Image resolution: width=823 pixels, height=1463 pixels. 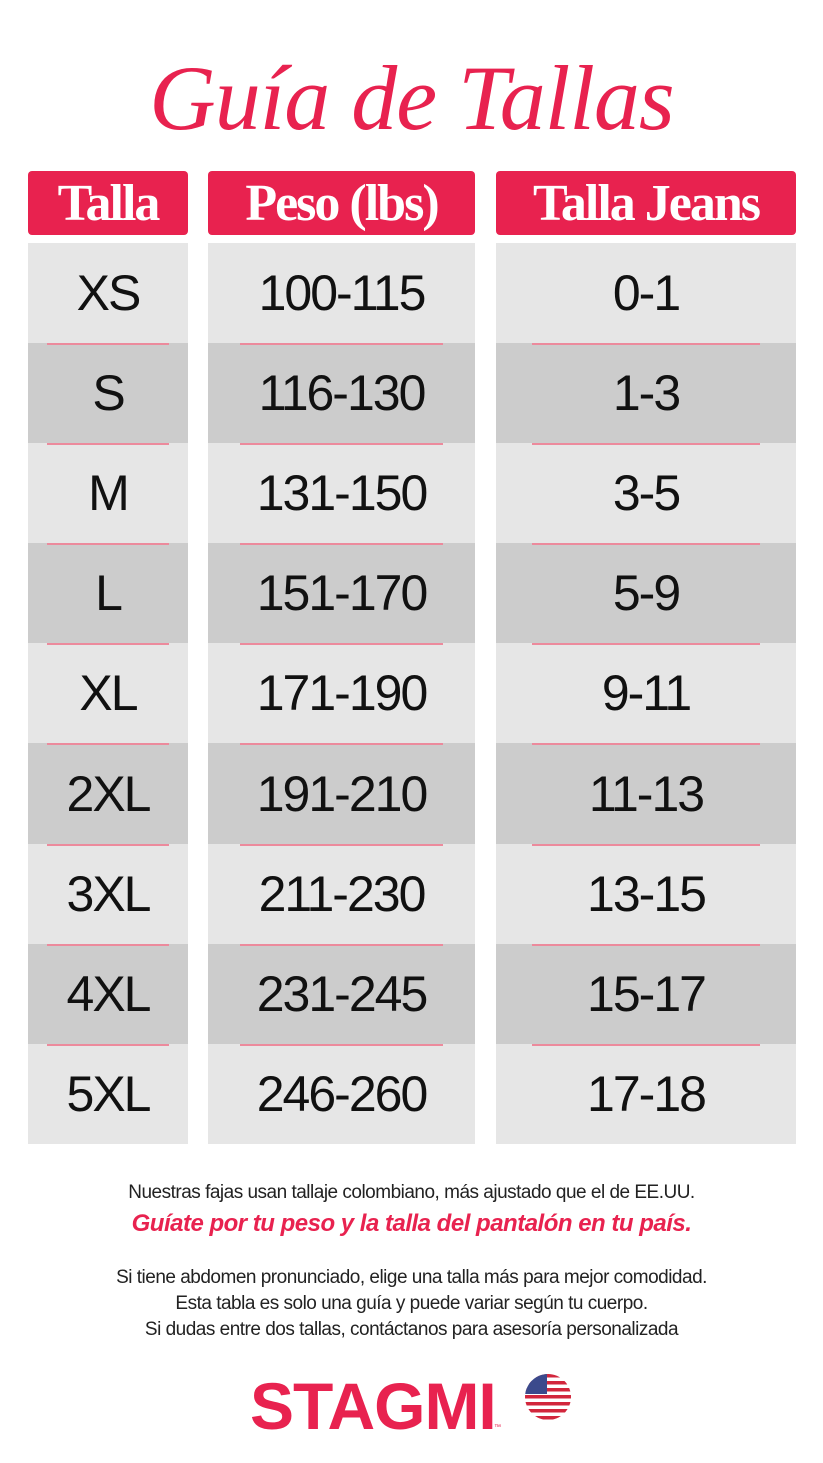 What do you see at coordinates (646, 203) in the screenshot?
I see `header-jeans: Talla Jeans` at bounding box center [646, 203].